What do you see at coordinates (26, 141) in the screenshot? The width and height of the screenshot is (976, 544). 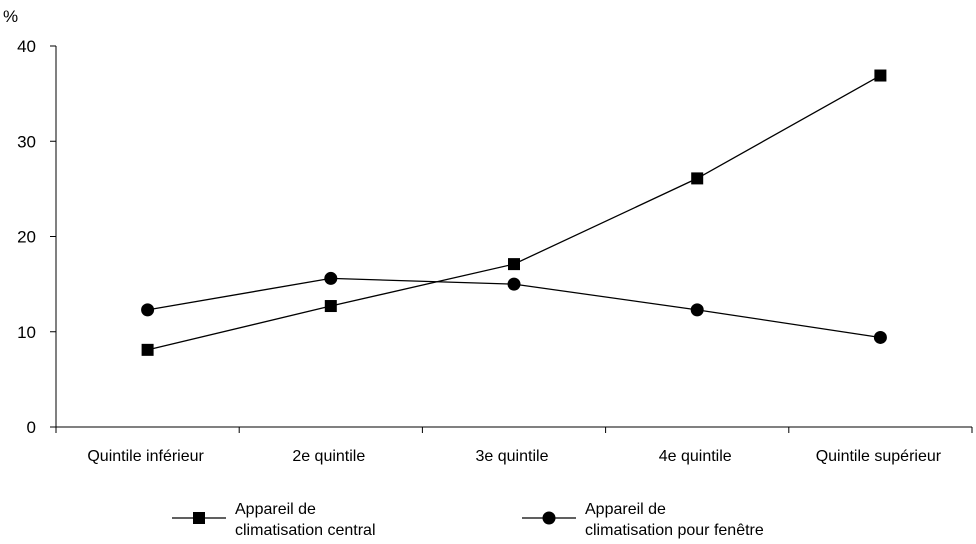 I see `y-tick-label: 30` at bounding box center [26, 141].